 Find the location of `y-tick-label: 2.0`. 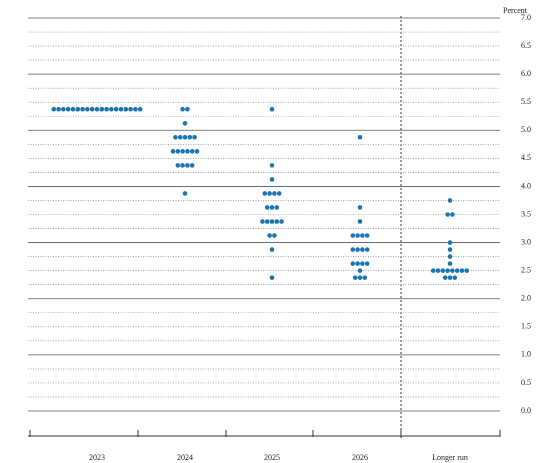

y-tick-label: 2.0 is located at coordinates (526, 298).